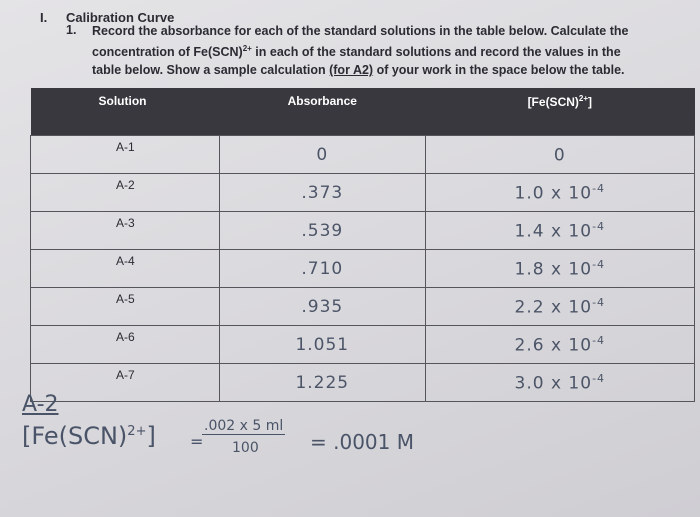 This screenshot has width=700, height=517. What do you see at coordinates (125, 344) in the screenshot?
I see `solution-cell: A-6` at bounding box center [125, 344].